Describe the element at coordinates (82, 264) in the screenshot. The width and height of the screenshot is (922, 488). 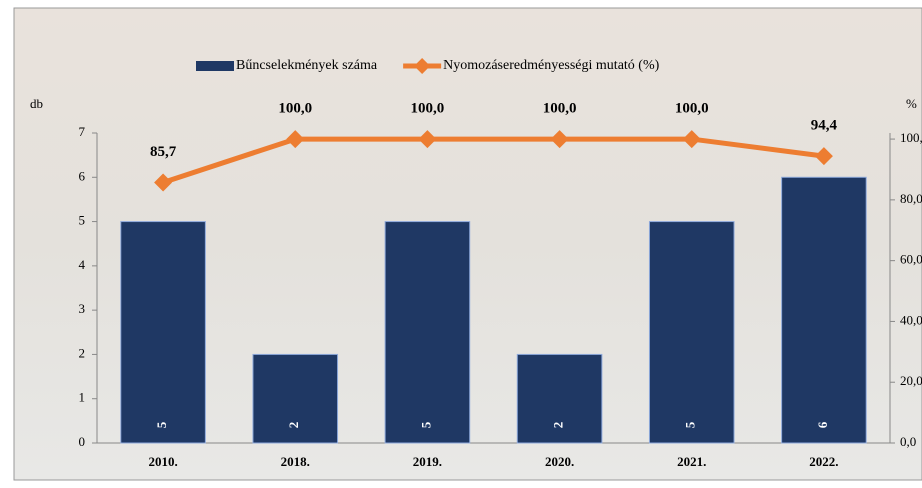
I see `y-tick-label: 4` at that location.